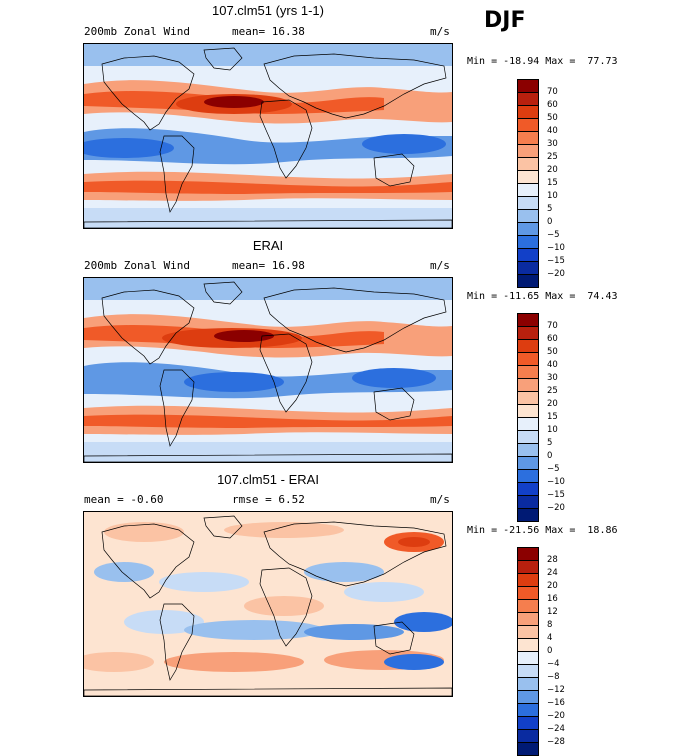 This screenshot has width=700, height=756. I want to click on colorbar-label: 16, so click(552, 599).